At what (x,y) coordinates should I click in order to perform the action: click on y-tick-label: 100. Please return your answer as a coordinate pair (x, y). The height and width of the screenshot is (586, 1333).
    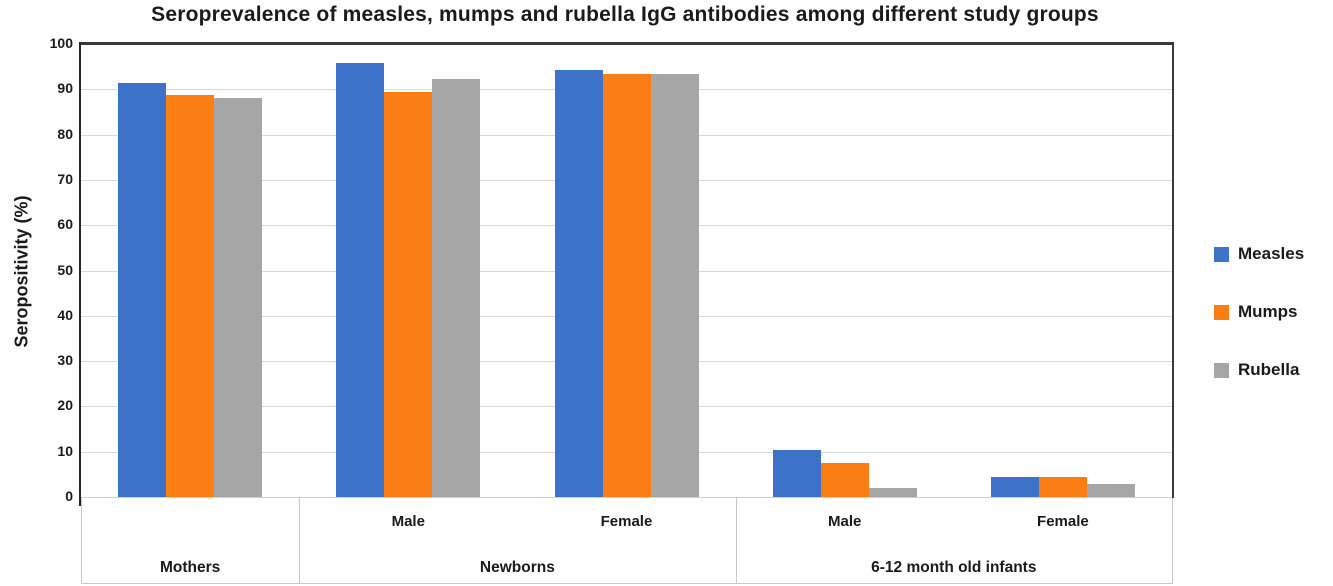
    Looking at the image, I should click on (61, 43).